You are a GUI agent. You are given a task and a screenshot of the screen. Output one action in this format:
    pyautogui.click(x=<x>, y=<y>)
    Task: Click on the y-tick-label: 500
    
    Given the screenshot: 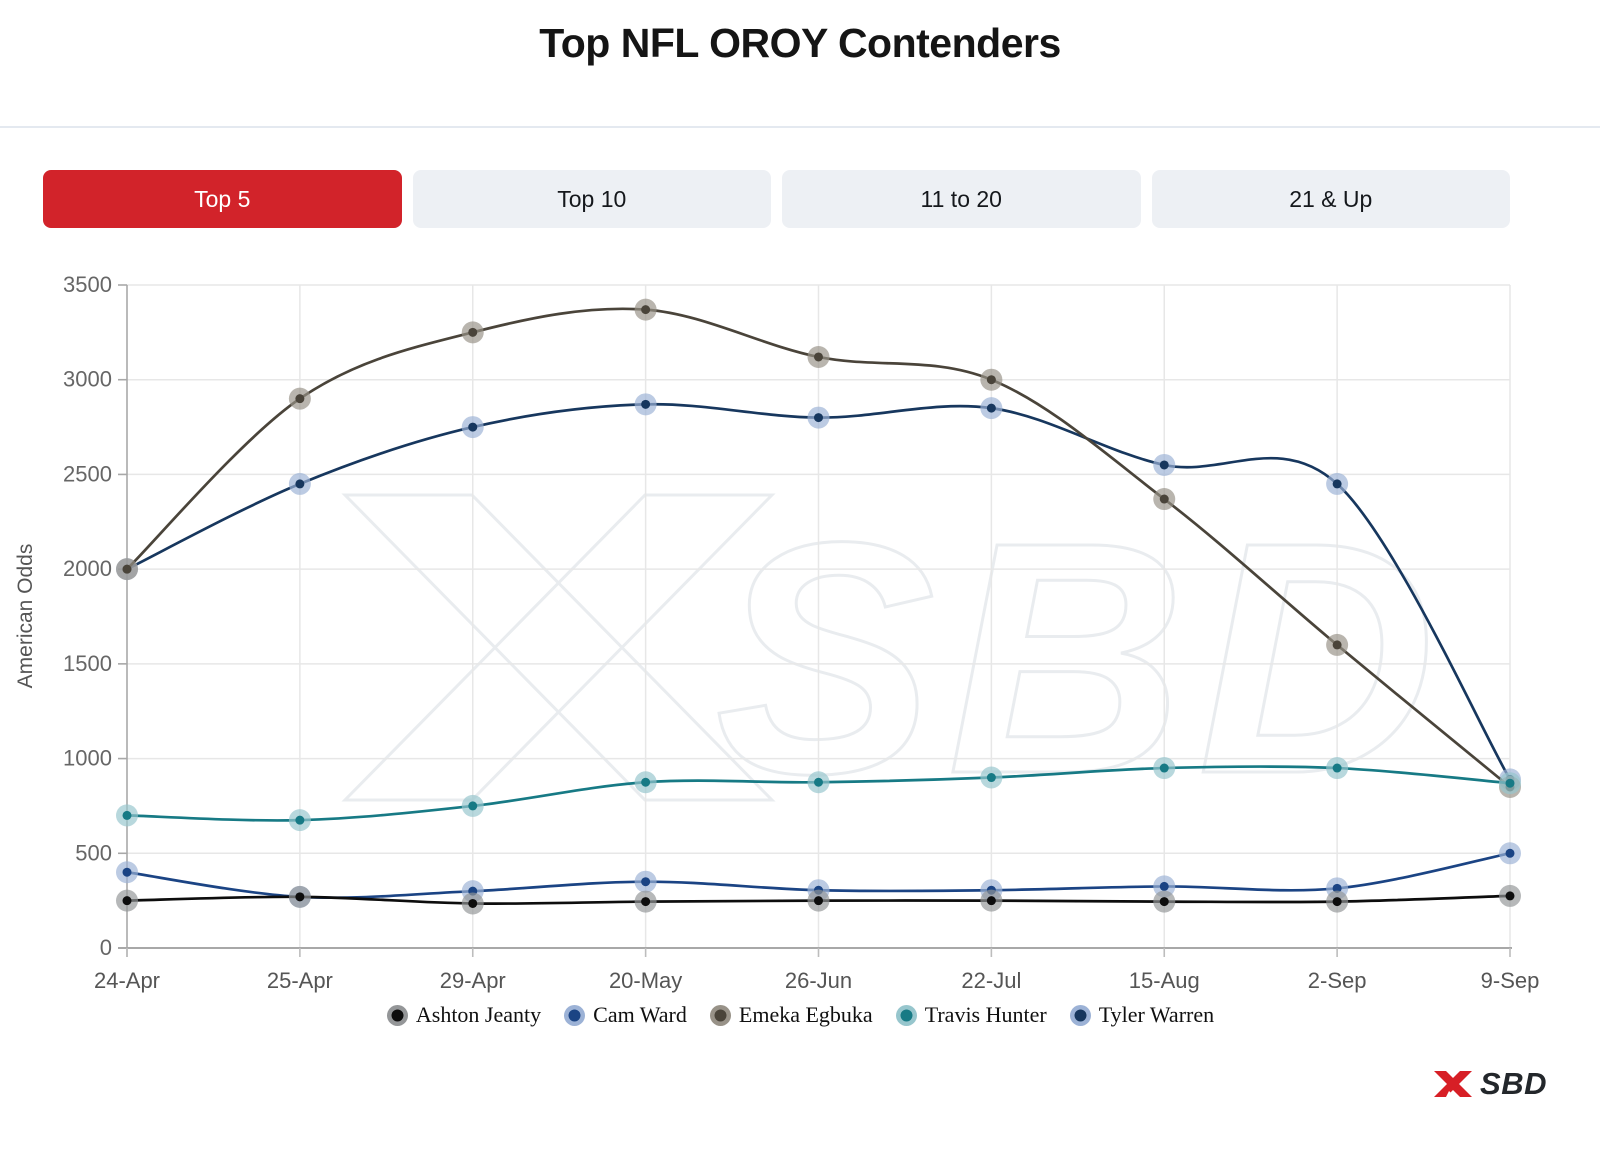 What is the action you would take?
    pyautogui.click(x=93, y=852)
    